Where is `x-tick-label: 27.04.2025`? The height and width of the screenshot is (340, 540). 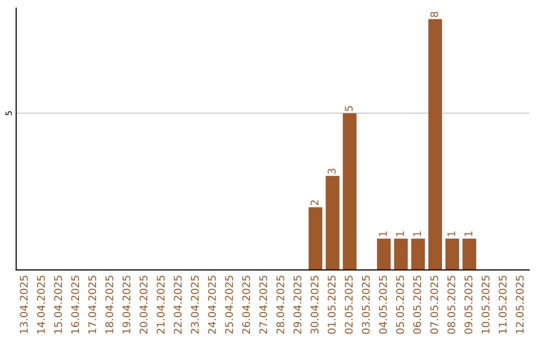 x-tick-label: 27.04.2025 is located at coordinates (263, 305).